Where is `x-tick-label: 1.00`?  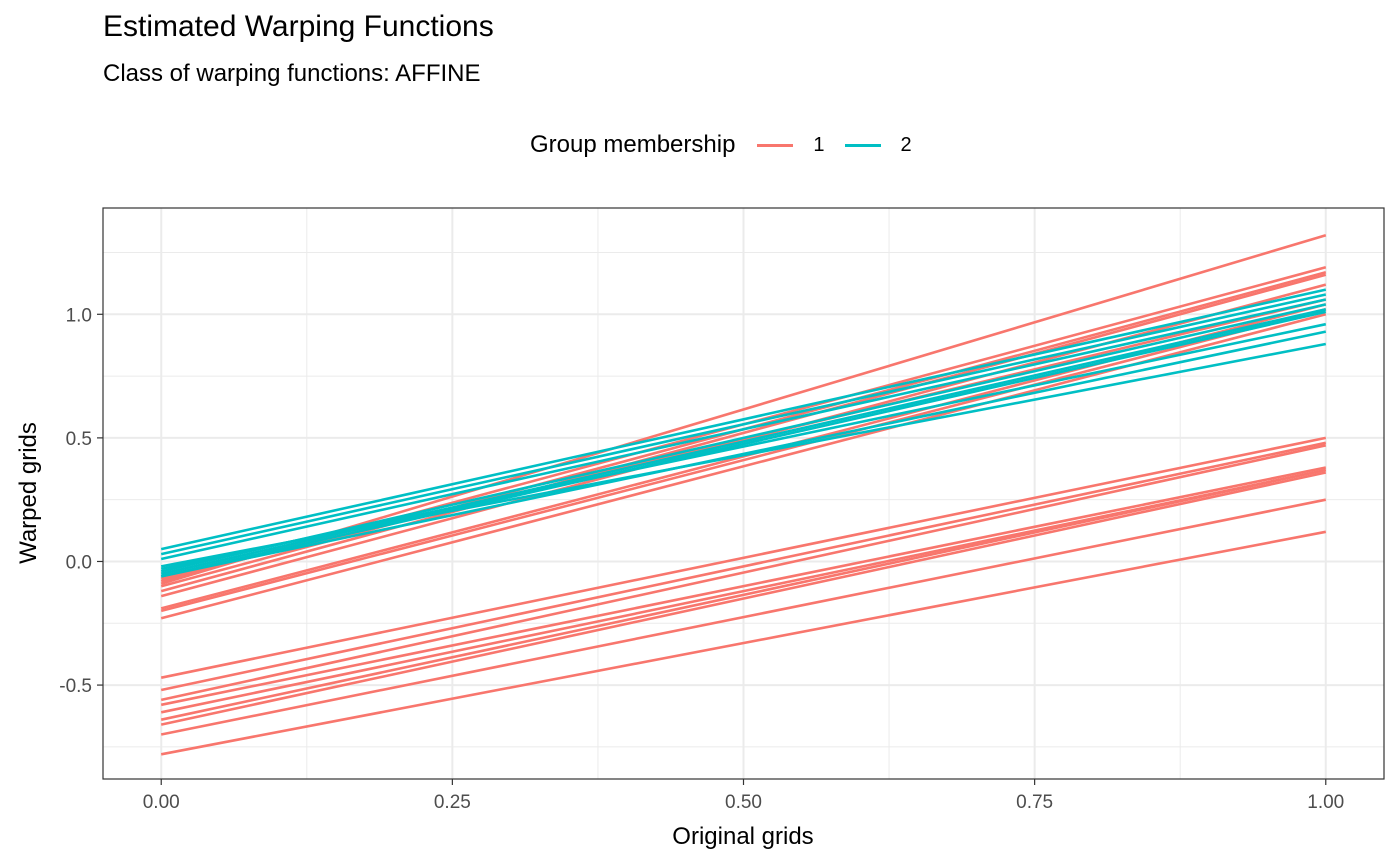
x-tick-label: 1.00 is located at coordinates (1325, 802).